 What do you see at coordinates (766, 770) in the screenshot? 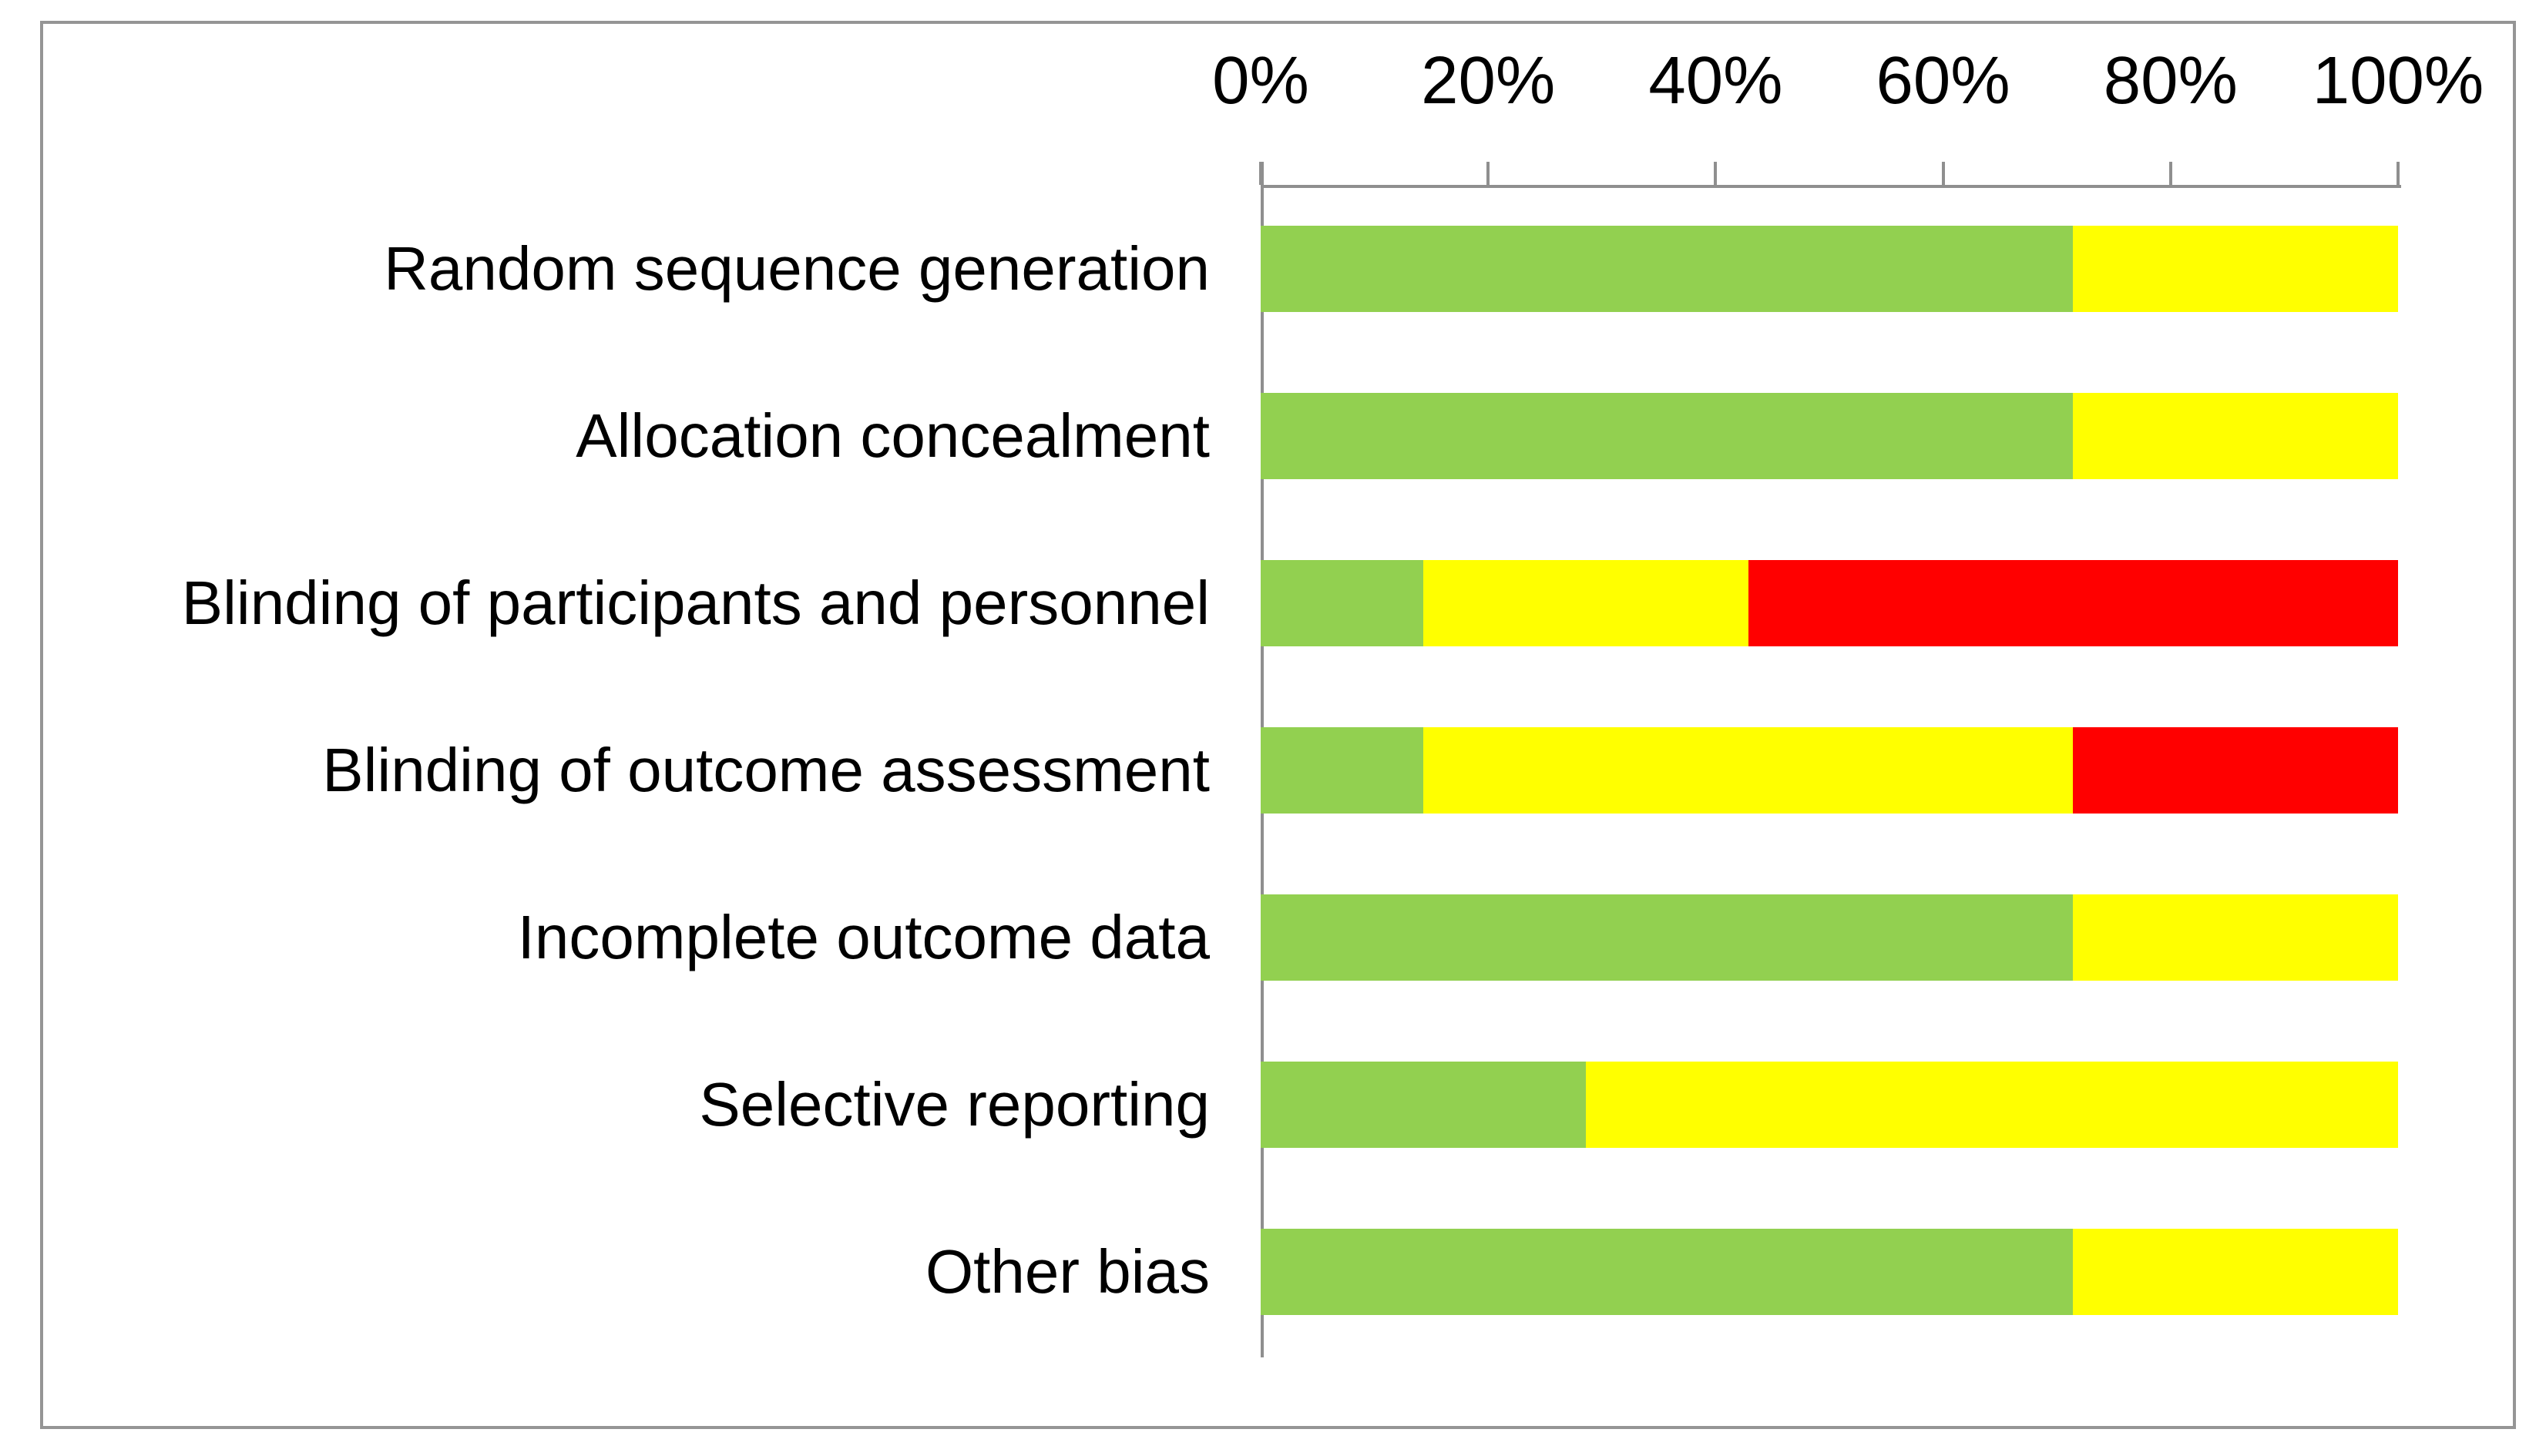
I see `category-label: Blinding of outcome assessment` at bounding box center [766, 770].